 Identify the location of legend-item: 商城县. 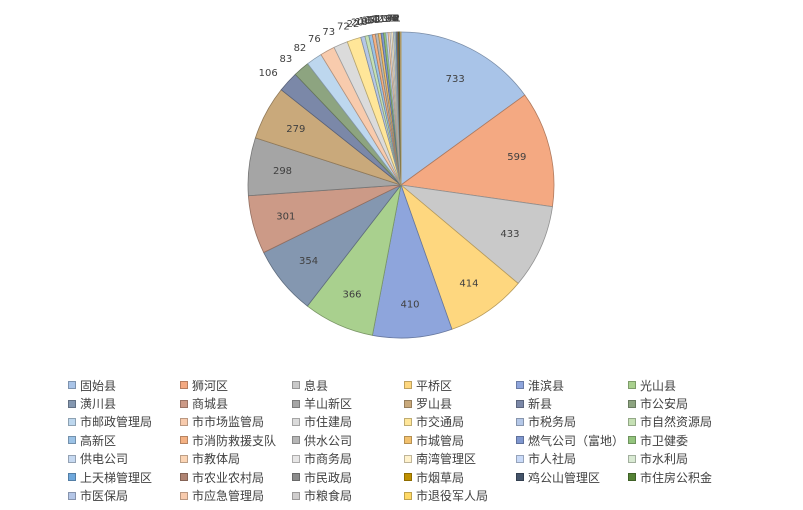
(236, 403).